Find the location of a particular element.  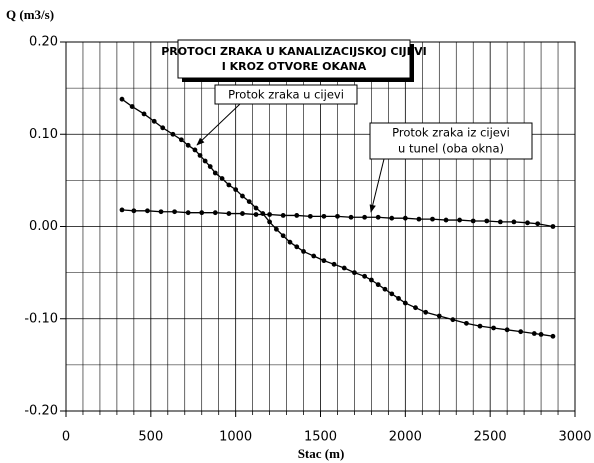

x-tick-label: 2500 is located at coordinates (490, 437).